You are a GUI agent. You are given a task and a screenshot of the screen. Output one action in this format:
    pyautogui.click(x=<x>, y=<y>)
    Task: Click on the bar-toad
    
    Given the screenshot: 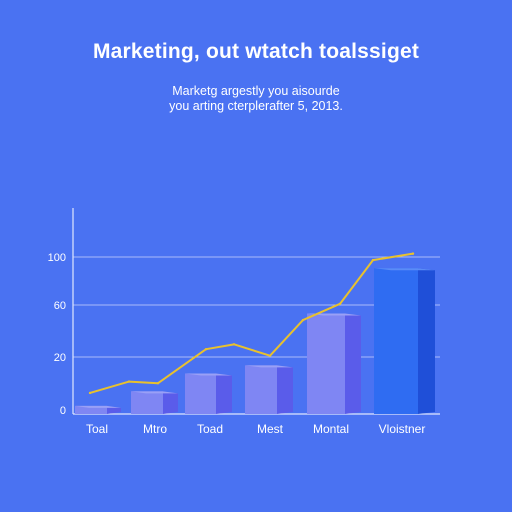 What is the action you would take?
    pyautogui.click(x=208, y=393)
    